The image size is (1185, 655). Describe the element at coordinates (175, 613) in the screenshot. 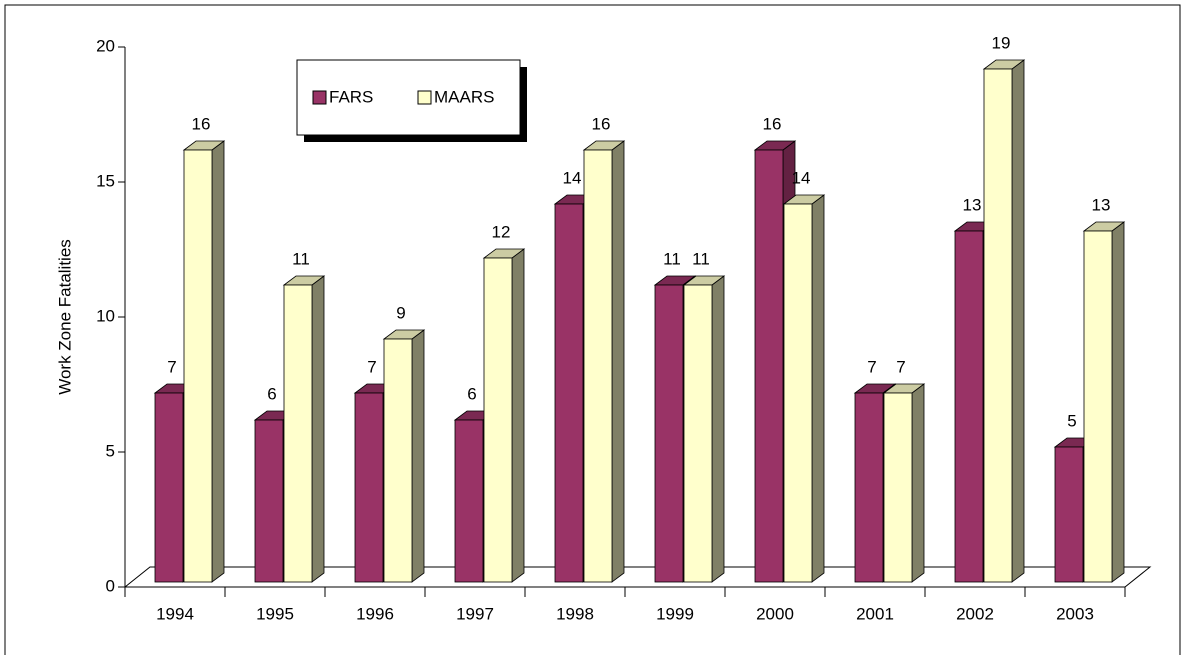

I see `x-tick-label: 1994` at that location.